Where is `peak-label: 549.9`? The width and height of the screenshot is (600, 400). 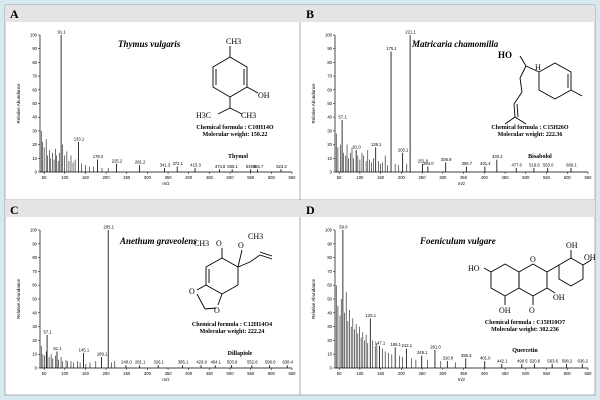
peak-label: 549.9 is located at coordinates (251, 166).